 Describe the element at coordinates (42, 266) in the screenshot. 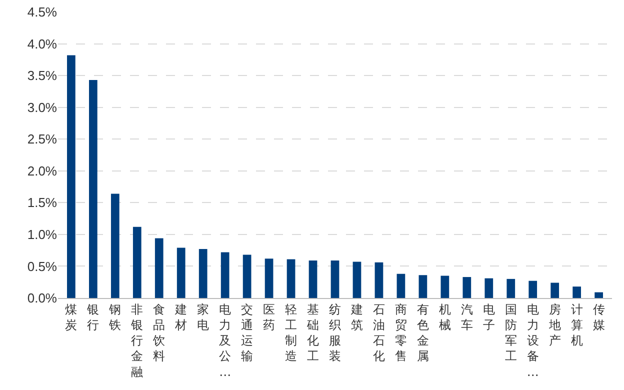

I see `y-tick-label: 0.5%` at that location.